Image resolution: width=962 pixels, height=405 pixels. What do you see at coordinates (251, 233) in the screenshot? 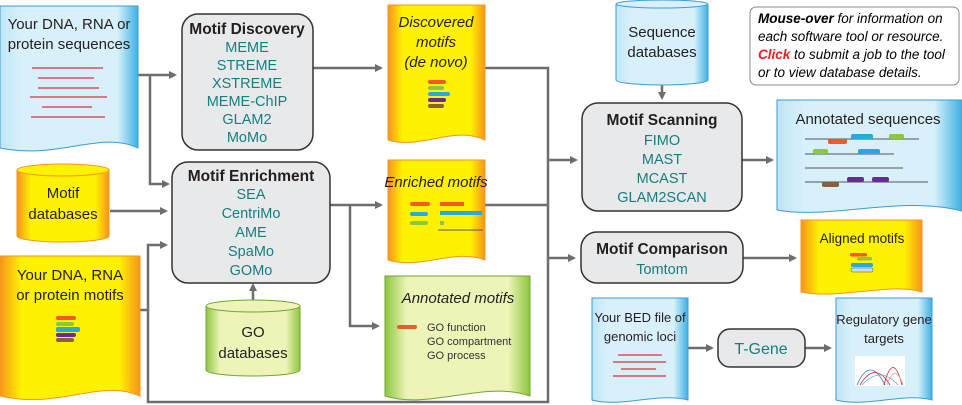
I see `tool-ame: AME` at bounding box center [251, 233].